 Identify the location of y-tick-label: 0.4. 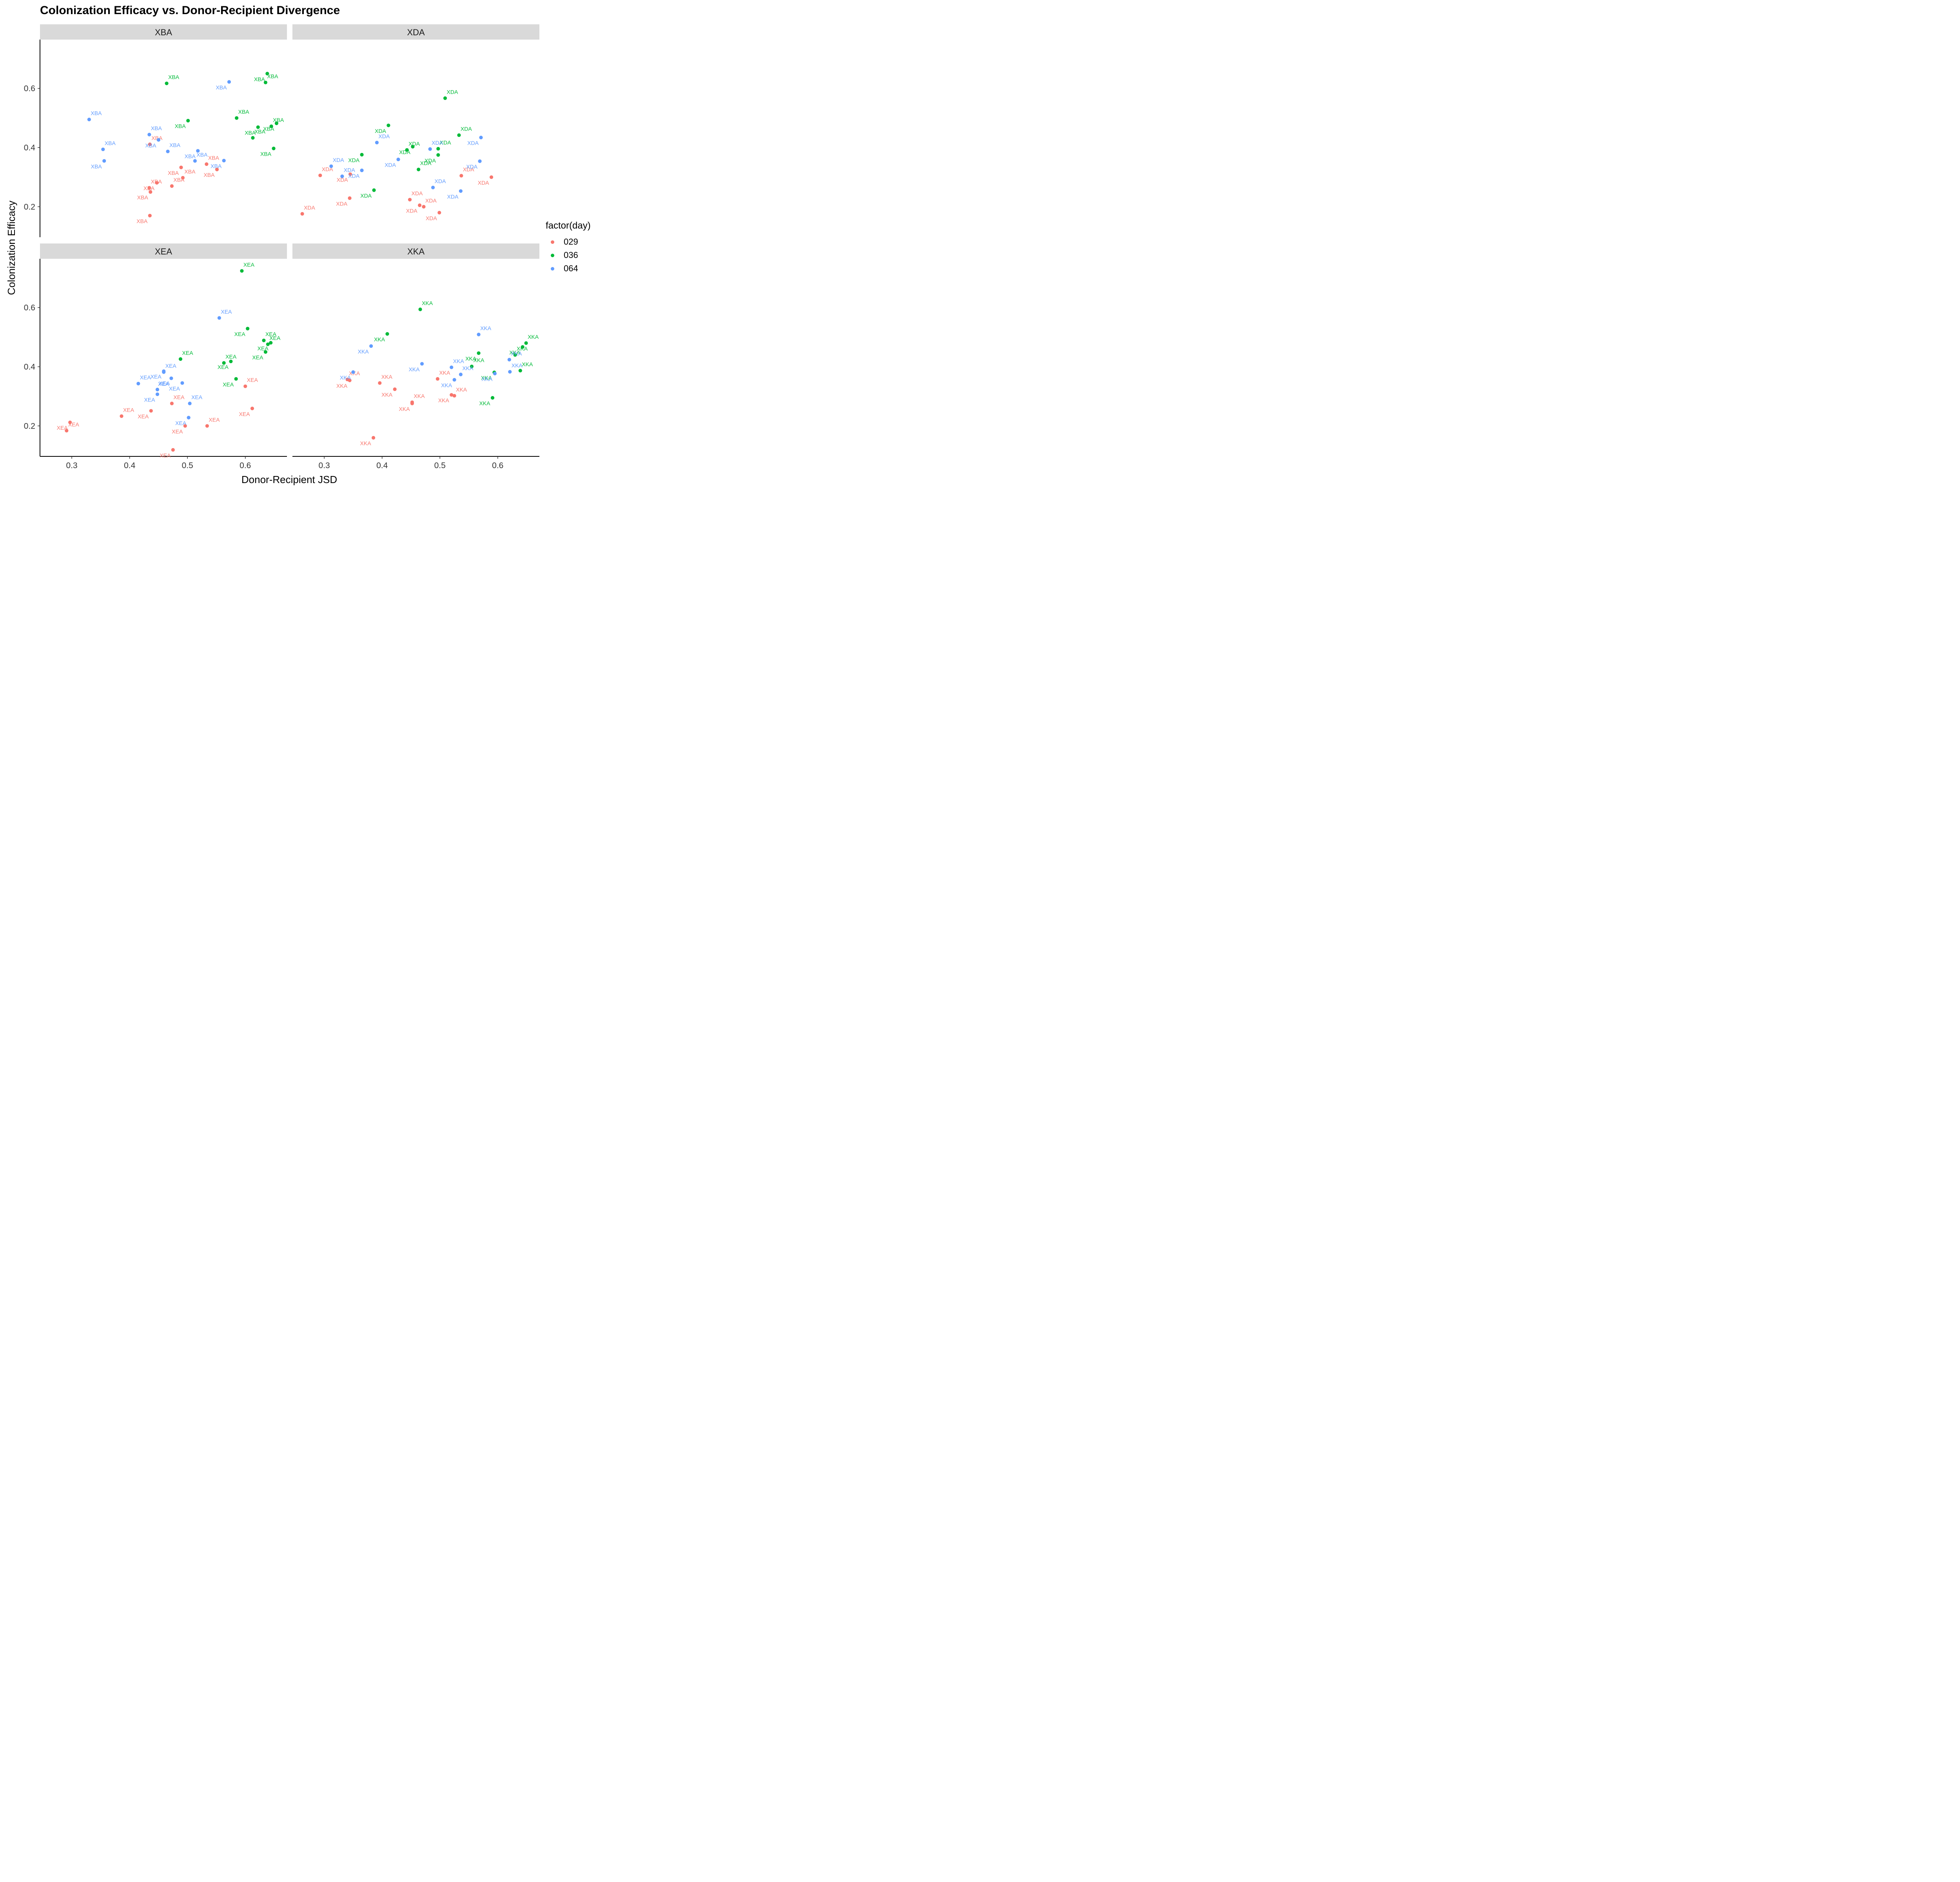
(30, 147).